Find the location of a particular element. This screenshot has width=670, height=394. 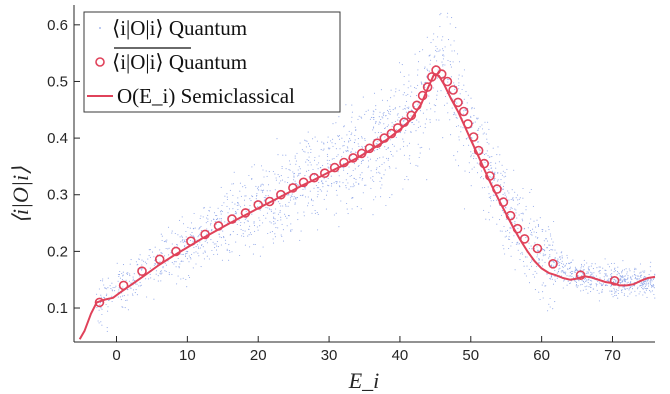

averaged-point is located at coordinates (191, 241).